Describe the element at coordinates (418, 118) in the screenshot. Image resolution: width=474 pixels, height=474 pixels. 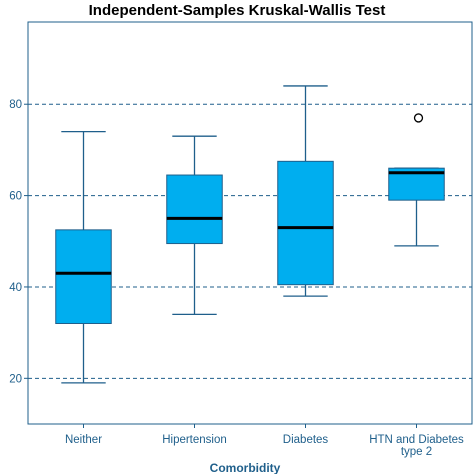
I see `outlier-point` at that location.